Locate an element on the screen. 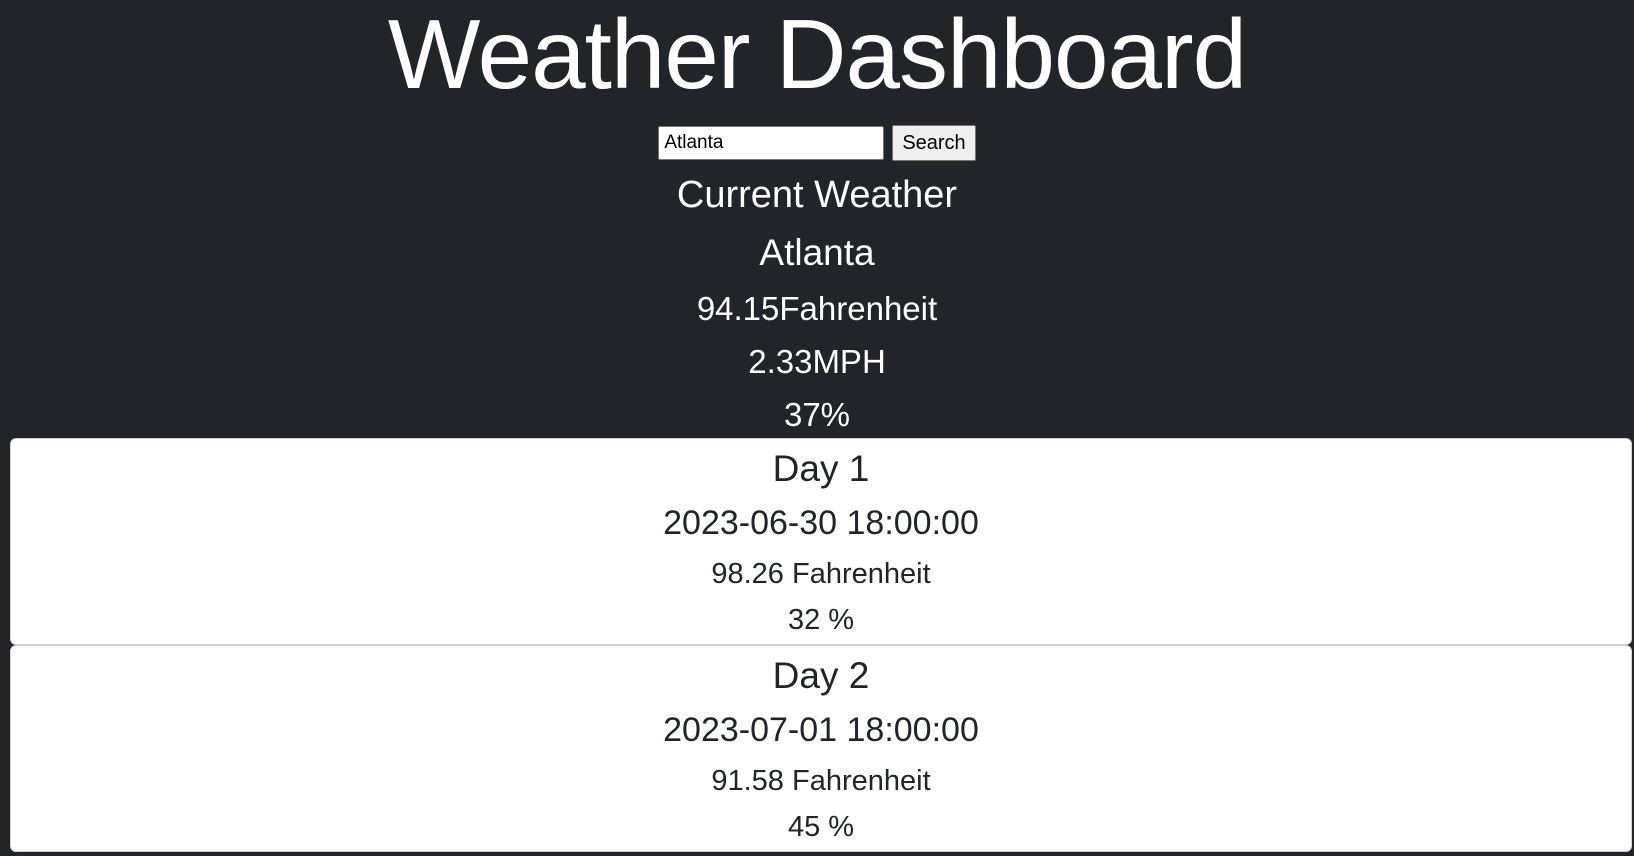 The height and width of the screenshot is (856, 1634). search-form: Search is located at coordinates (817, 143).